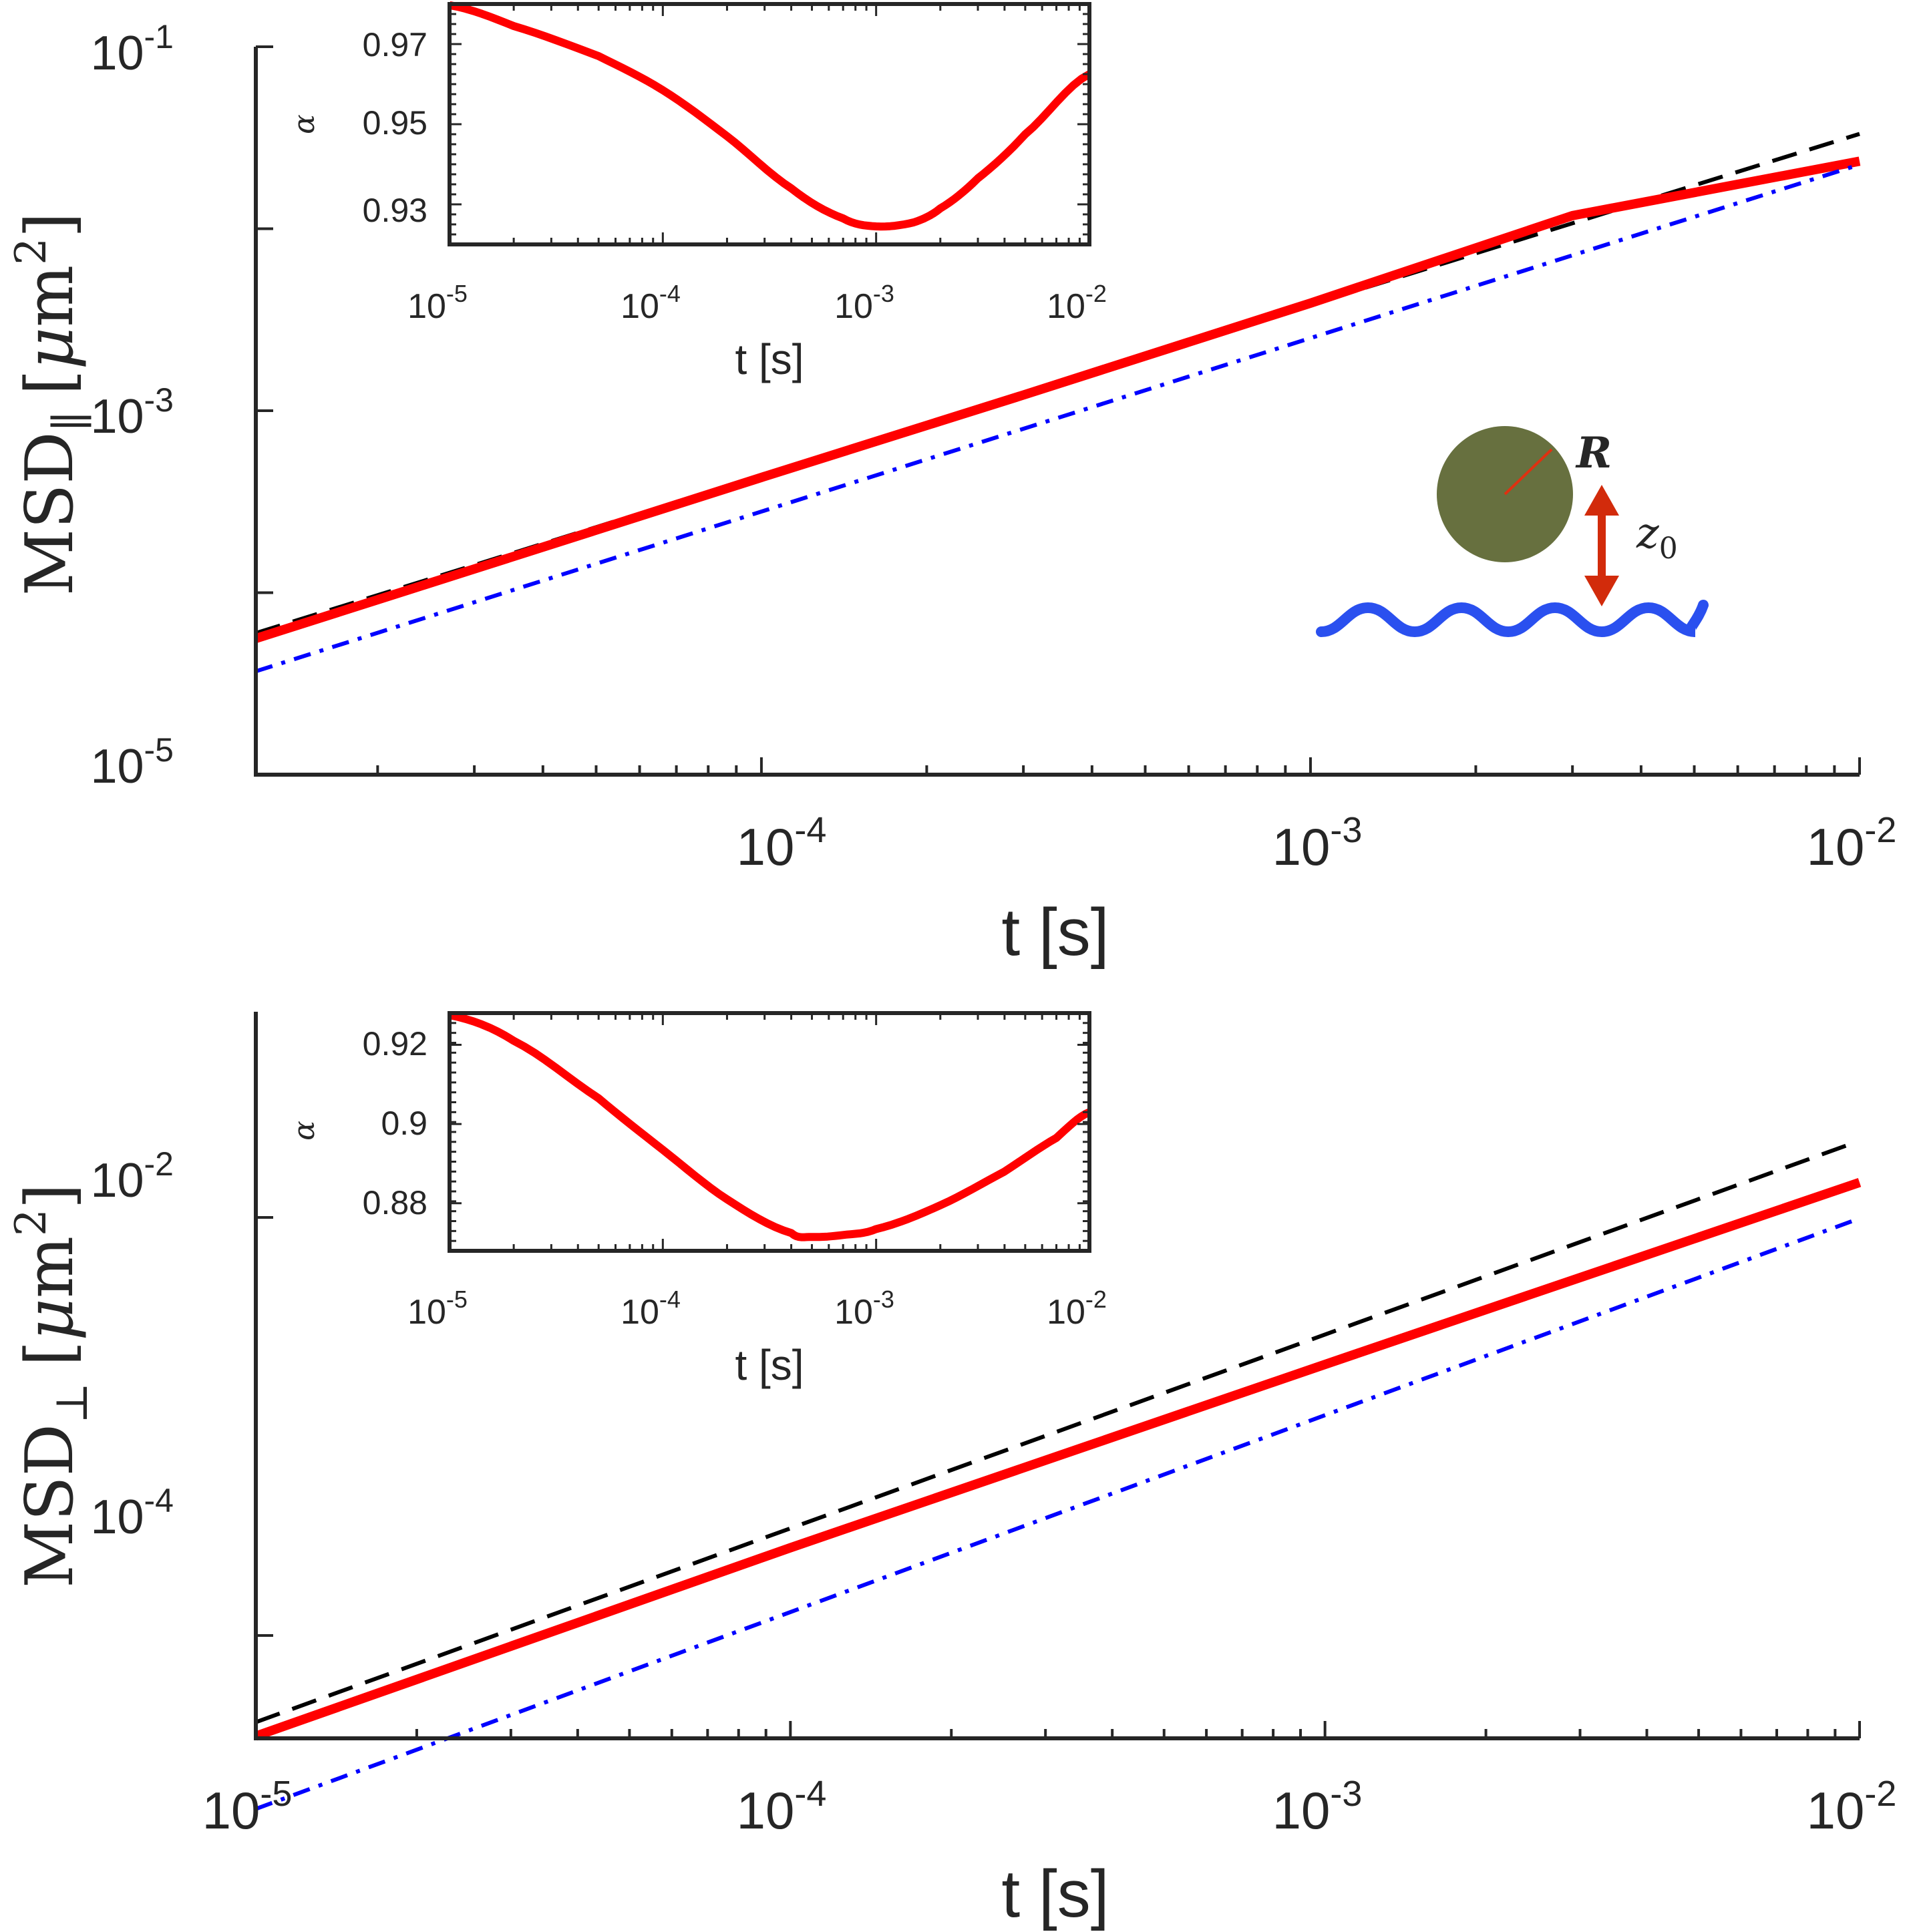 The width and height of the screenshot is (1913, 1932). I want to click on bottom-inset-xtick-label: 10⁻³, so click(864, 1309).